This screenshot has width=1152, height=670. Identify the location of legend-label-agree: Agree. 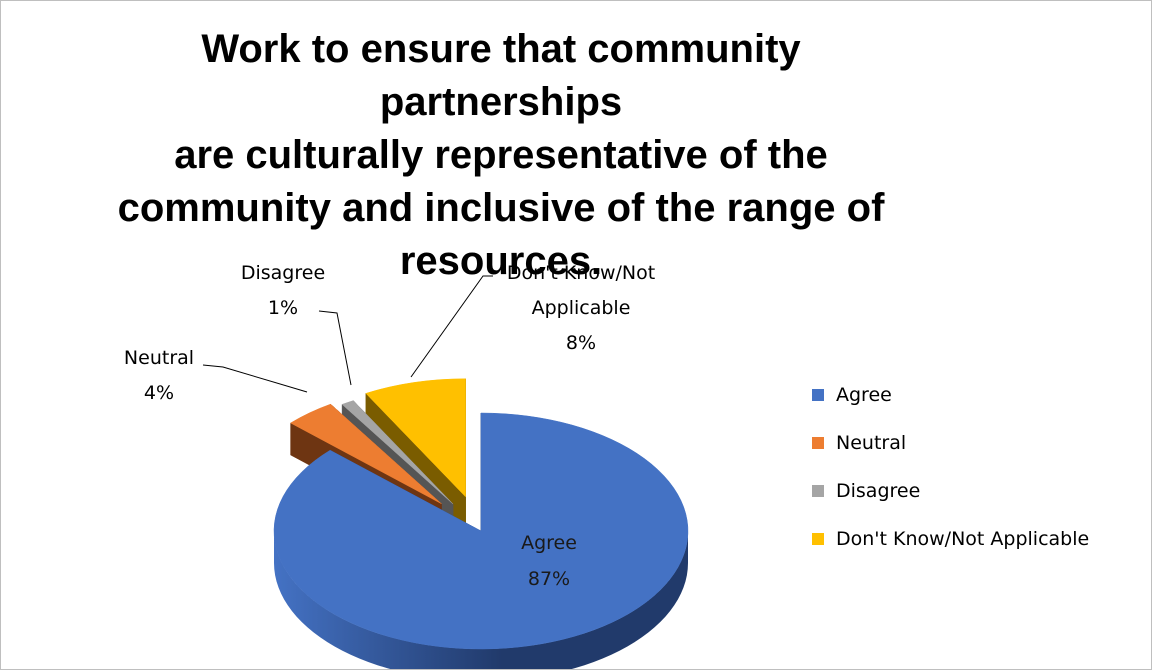
(864, 395).